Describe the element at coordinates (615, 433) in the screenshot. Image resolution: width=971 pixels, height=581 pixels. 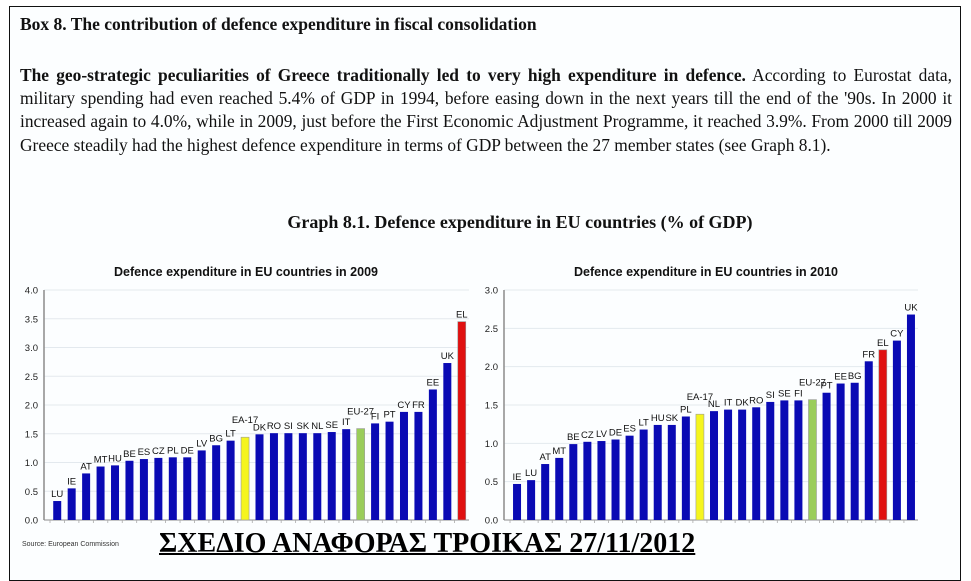
I see `bar-label-de: DE` at that location.